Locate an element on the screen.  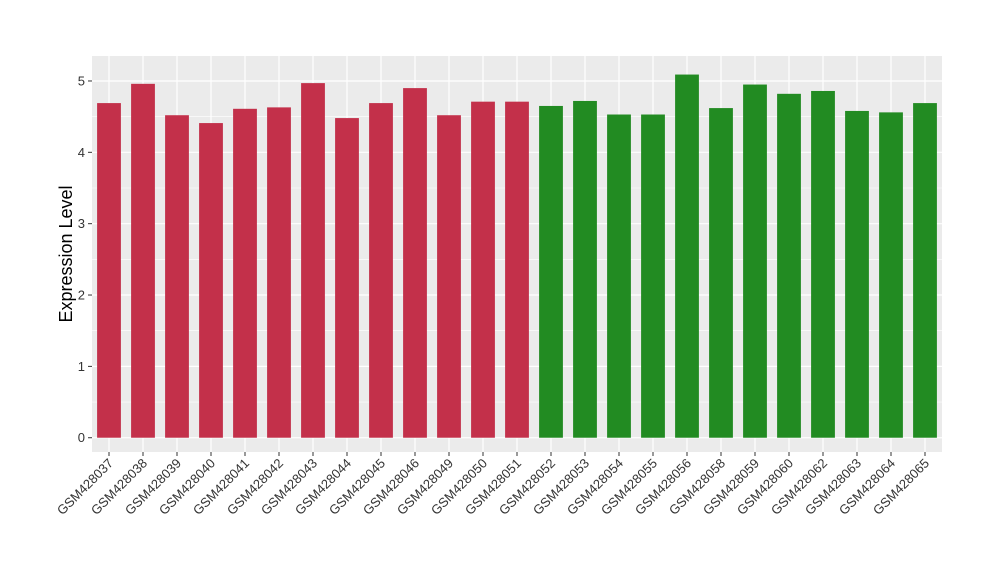
bar-GSM428040 is located at coordinates (211, 280).